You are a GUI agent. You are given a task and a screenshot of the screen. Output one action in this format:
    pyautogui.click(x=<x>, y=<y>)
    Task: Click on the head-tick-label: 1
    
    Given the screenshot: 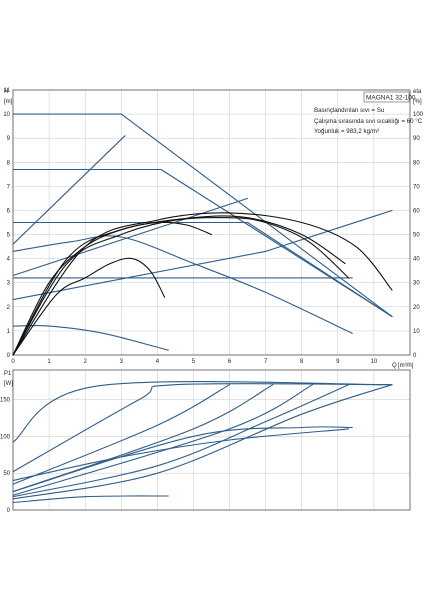 What is the action you would take?
    pyautogui.click(x=9, y=332)
    